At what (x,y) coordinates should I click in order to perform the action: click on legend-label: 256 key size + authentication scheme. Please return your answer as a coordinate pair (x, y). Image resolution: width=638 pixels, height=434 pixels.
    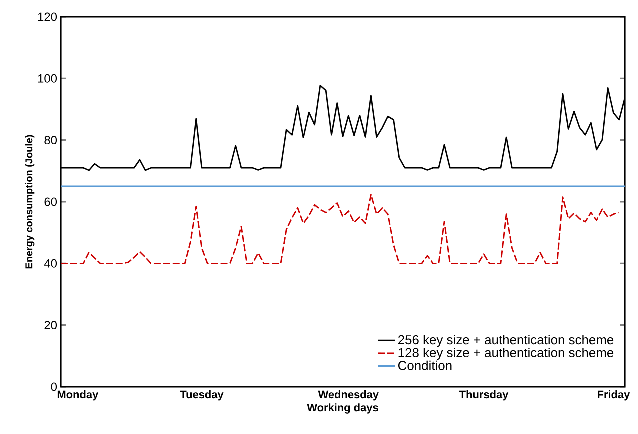
    Looking at the image, I should click on (506, 341).